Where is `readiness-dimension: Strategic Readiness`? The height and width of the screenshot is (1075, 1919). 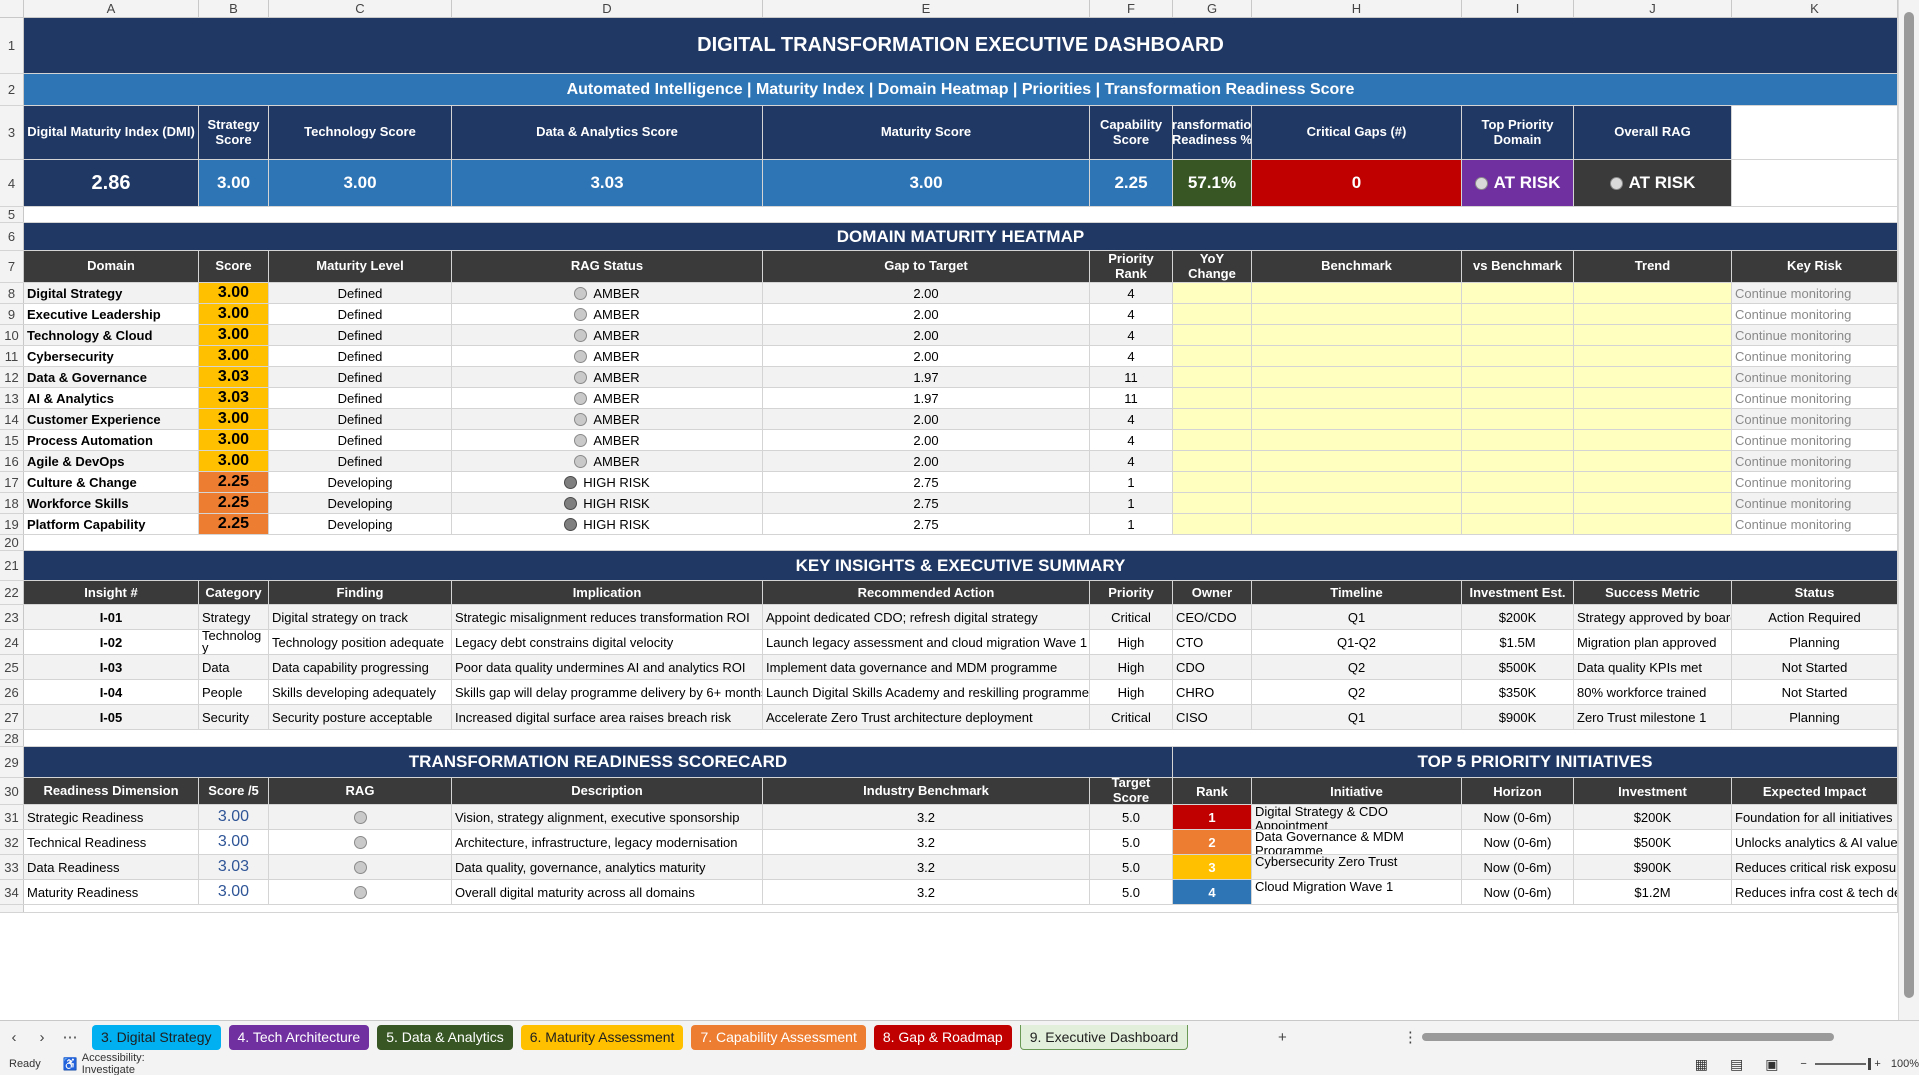
readiness-dimension: Strategic Readiness is located at coordinates (111, 817).